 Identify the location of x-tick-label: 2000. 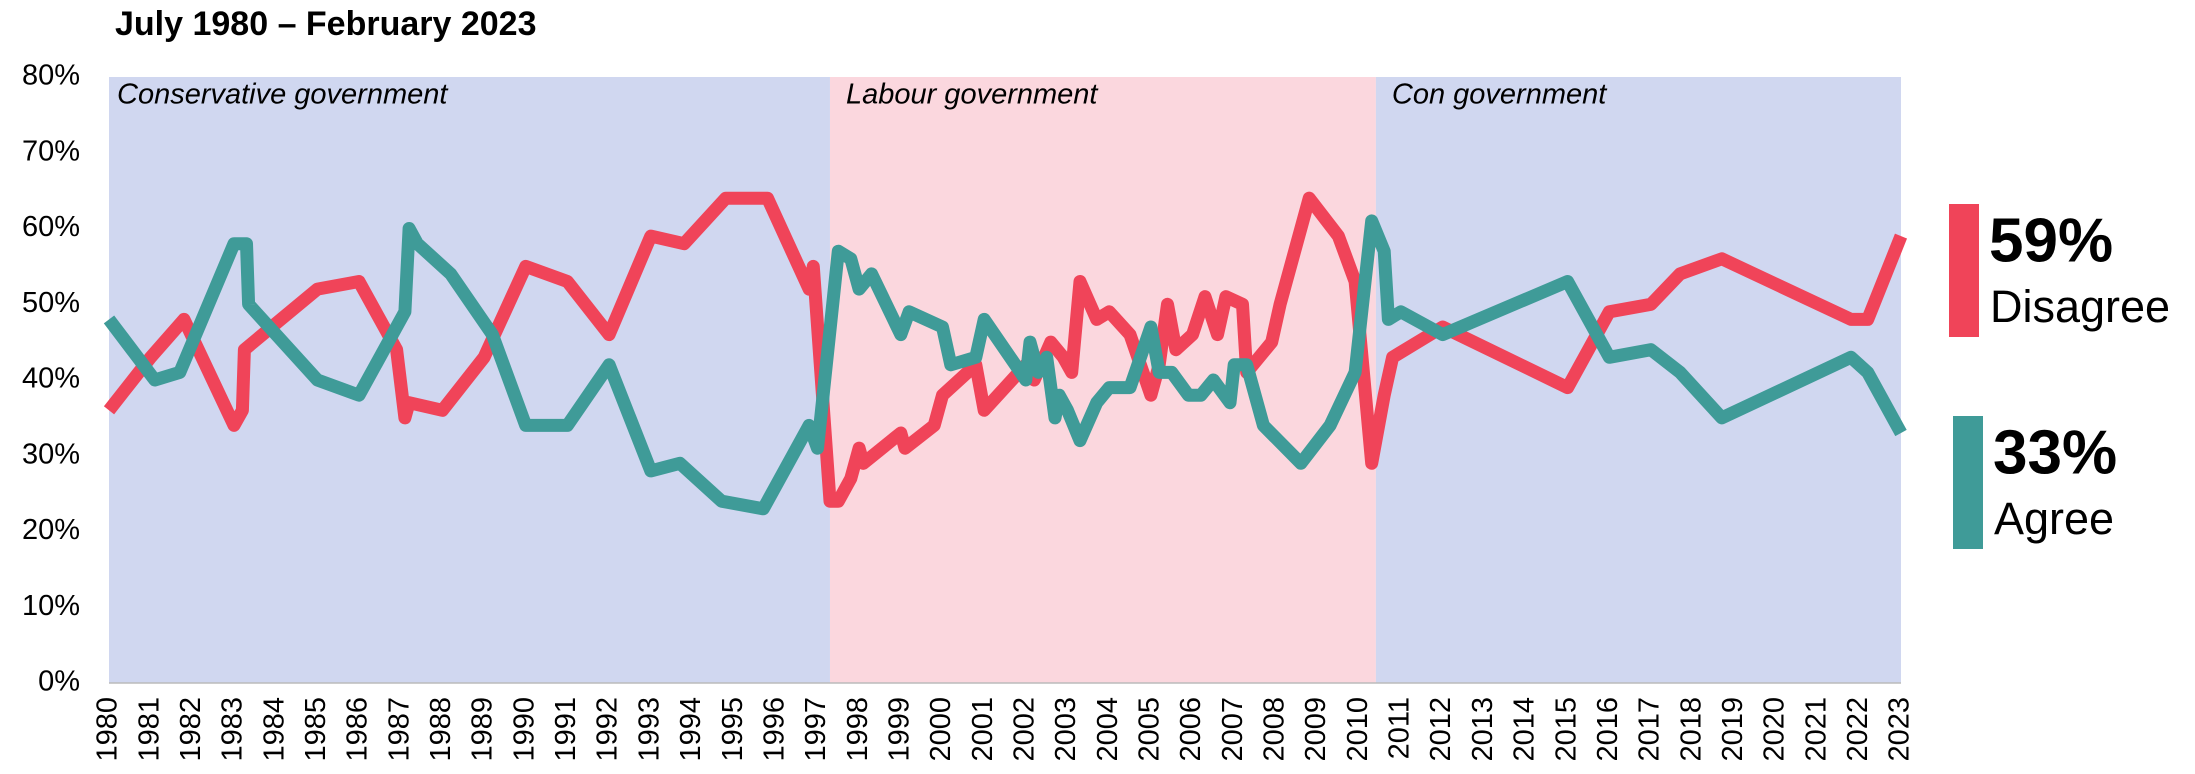
(941, 729).